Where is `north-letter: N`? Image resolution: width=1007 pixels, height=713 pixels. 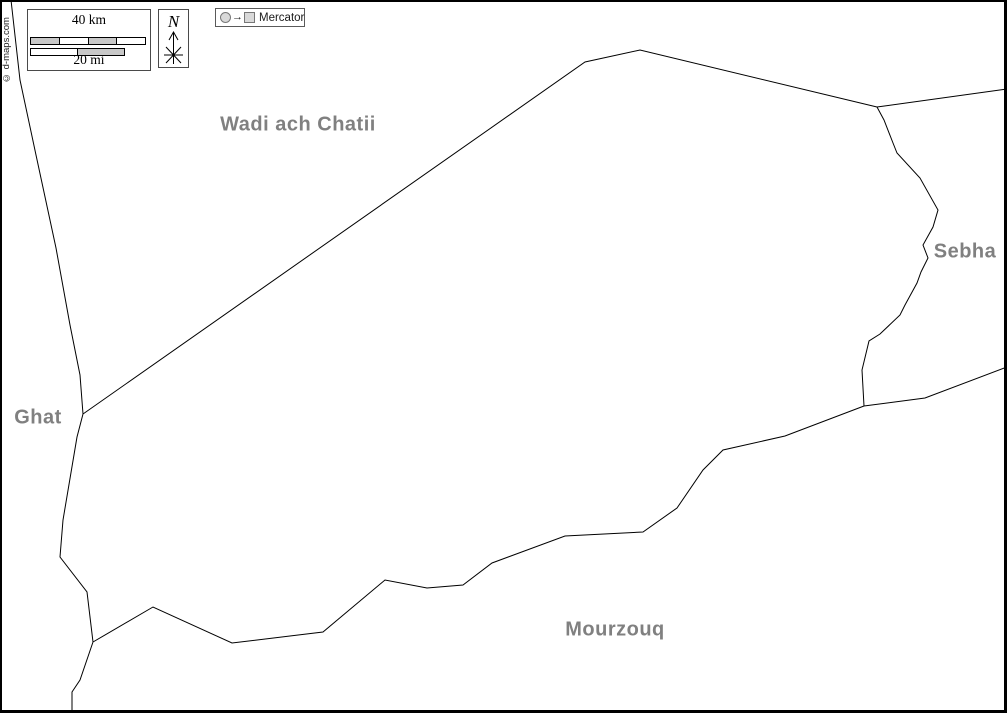 north-letter: N is located at coordinates (173, 21).